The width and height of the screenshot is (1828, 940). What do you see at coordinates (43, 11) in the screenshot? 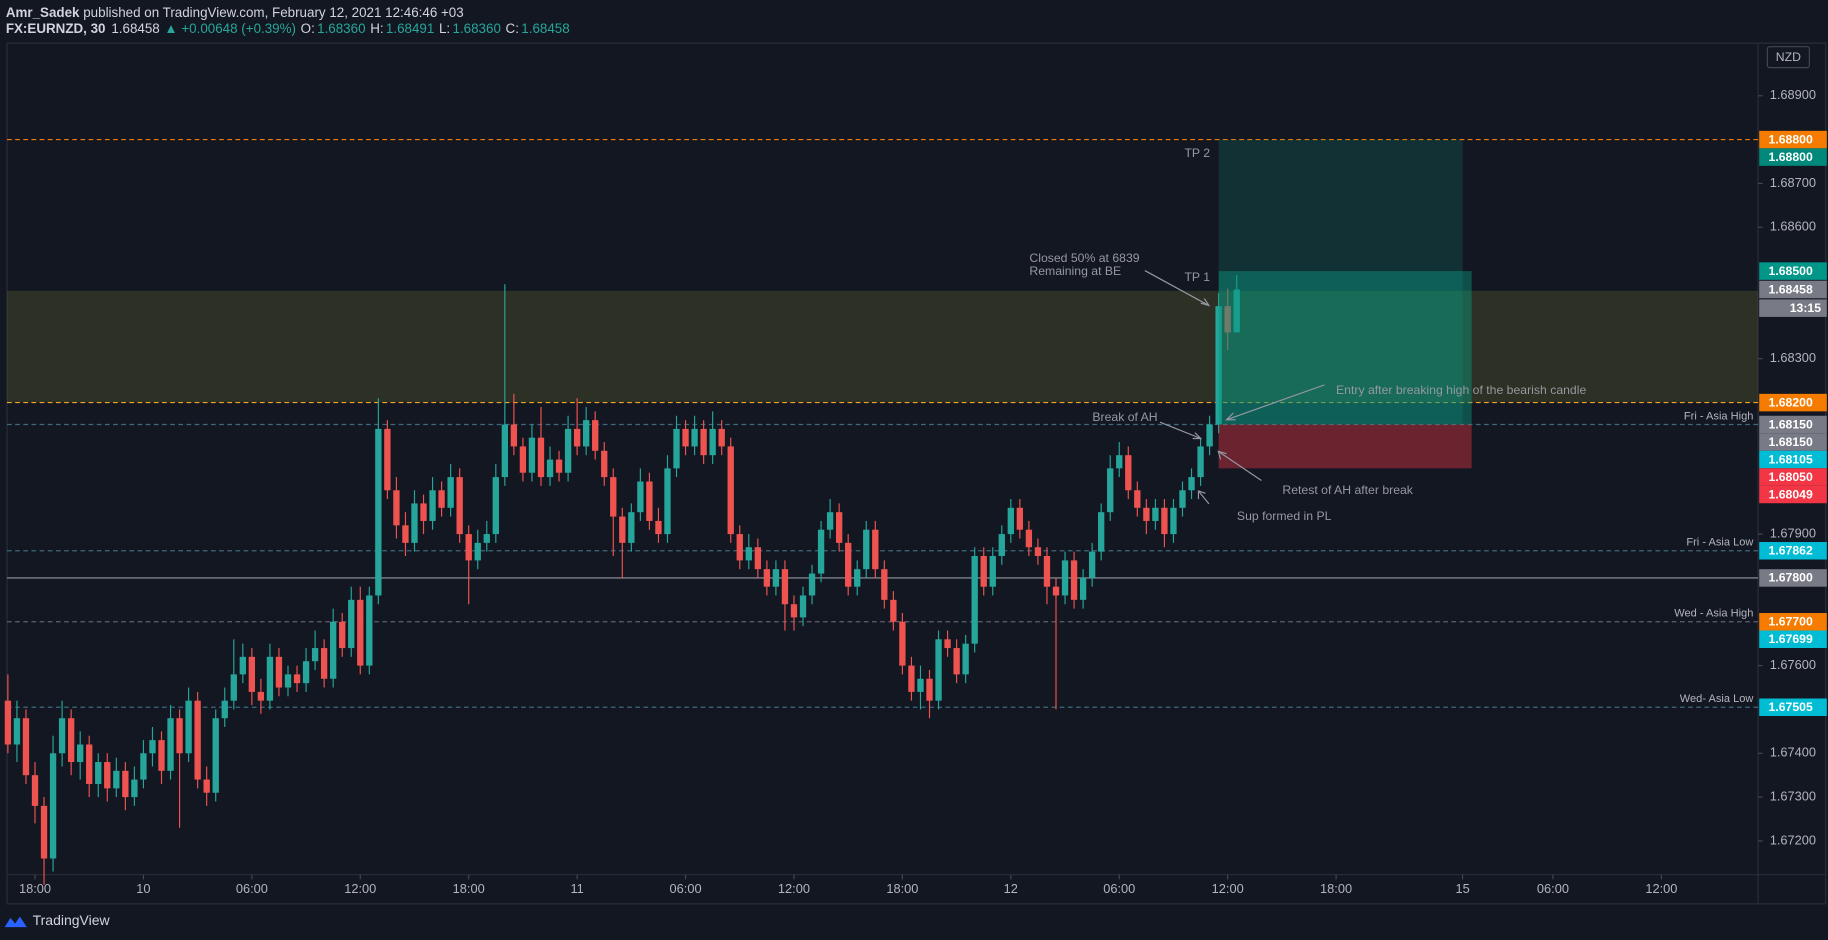
I see `author: Amr_Sadek` at bounding box center [43, 11].